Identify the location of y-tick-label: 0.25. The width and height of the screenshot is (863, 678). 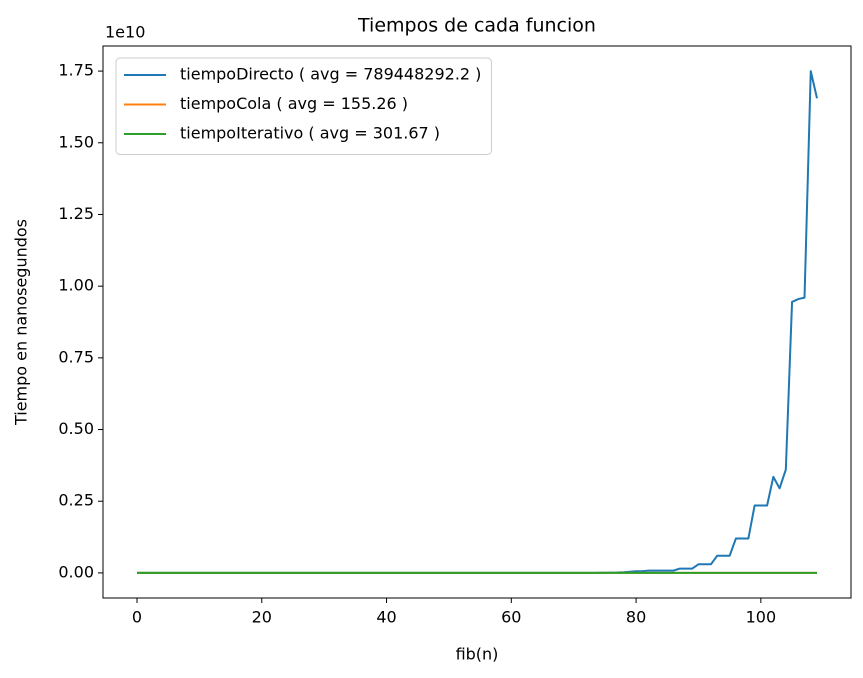
(76, 500).